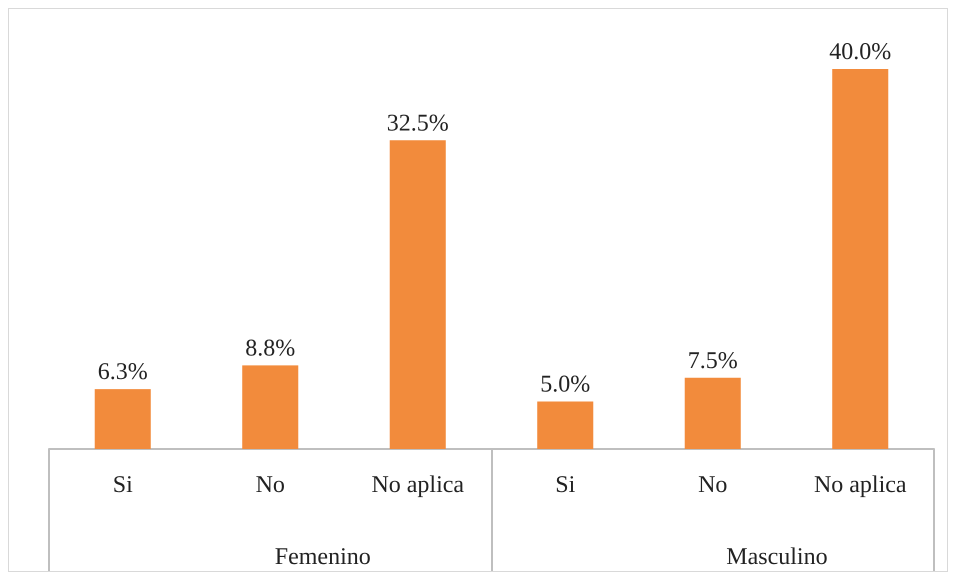 The image size is (956, 580). I want to click on data-label: 6.3%, so click(123, 372).